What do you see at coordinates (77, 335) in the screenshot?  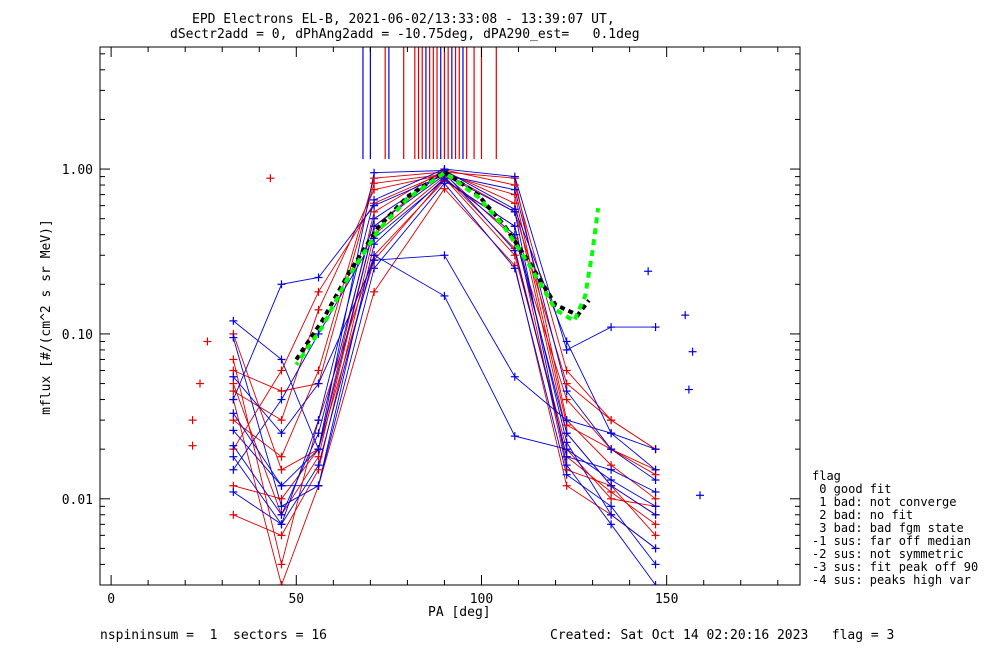 I see `y-tick-label: 0.10` at bounding box center [77, 335].